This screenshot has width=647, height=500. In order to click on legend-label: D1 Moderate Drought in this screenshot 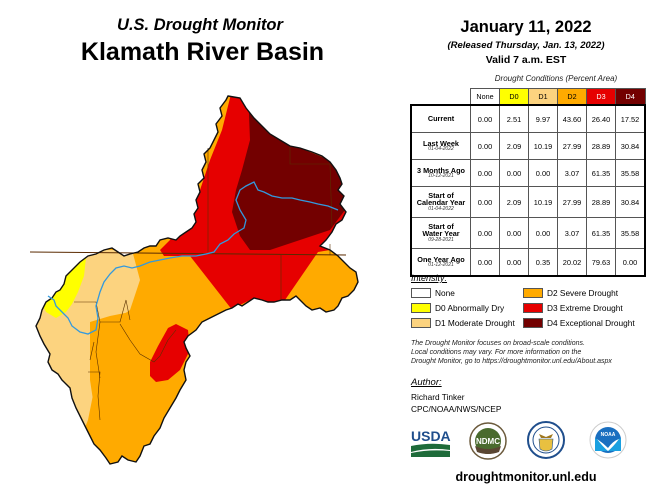, I will do `click(475, 323)`.